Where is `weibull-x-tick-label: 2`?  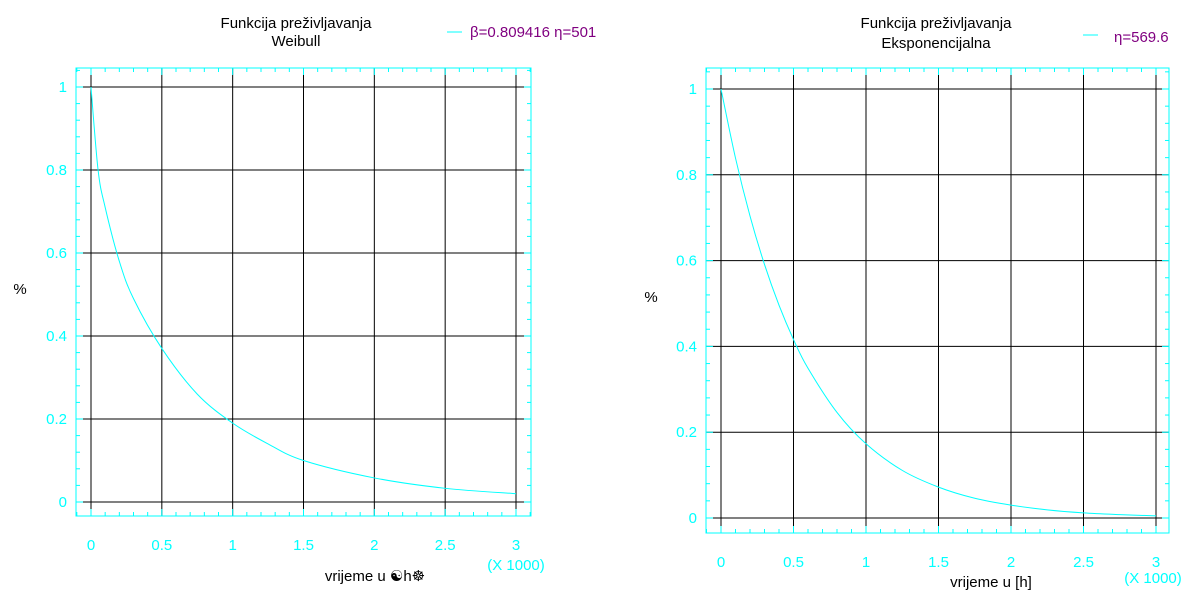
weibull-x-tick-label: 2 is located at coordinates (374, 545).